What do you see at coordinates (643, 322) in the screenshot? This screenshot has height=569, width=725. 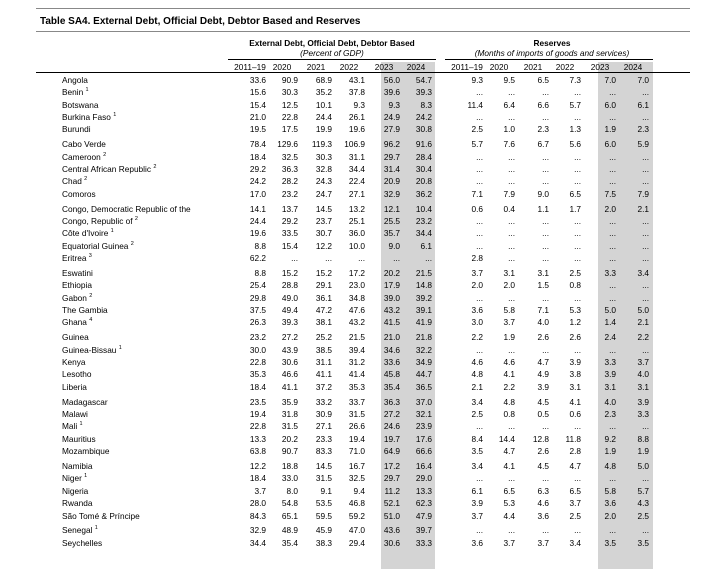 I see `cell: 2.1` at bounding box center [643, 322].